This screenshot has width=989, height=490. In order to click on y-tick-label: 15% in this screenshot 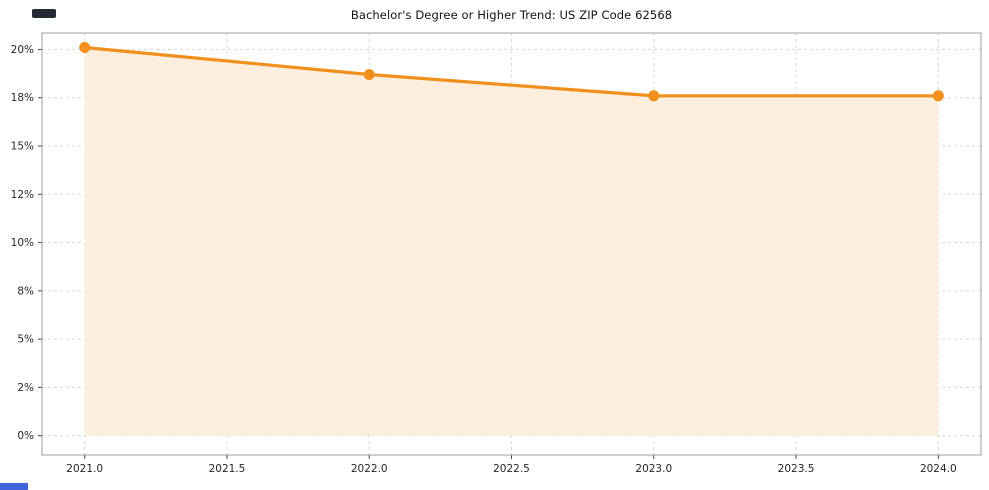, I will do `click(22, 146)`.